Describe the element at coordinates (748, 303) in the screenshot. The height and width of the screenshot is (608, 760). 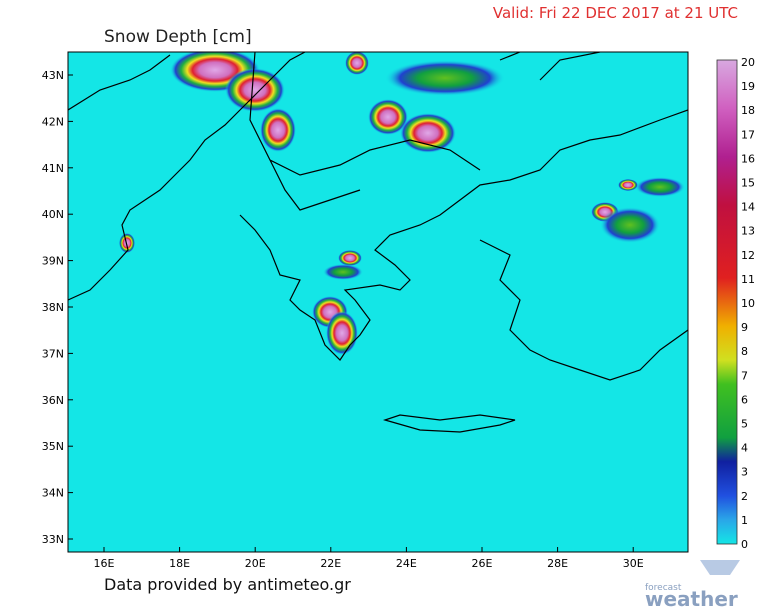
I see `colorbar-label: 10` at that location.